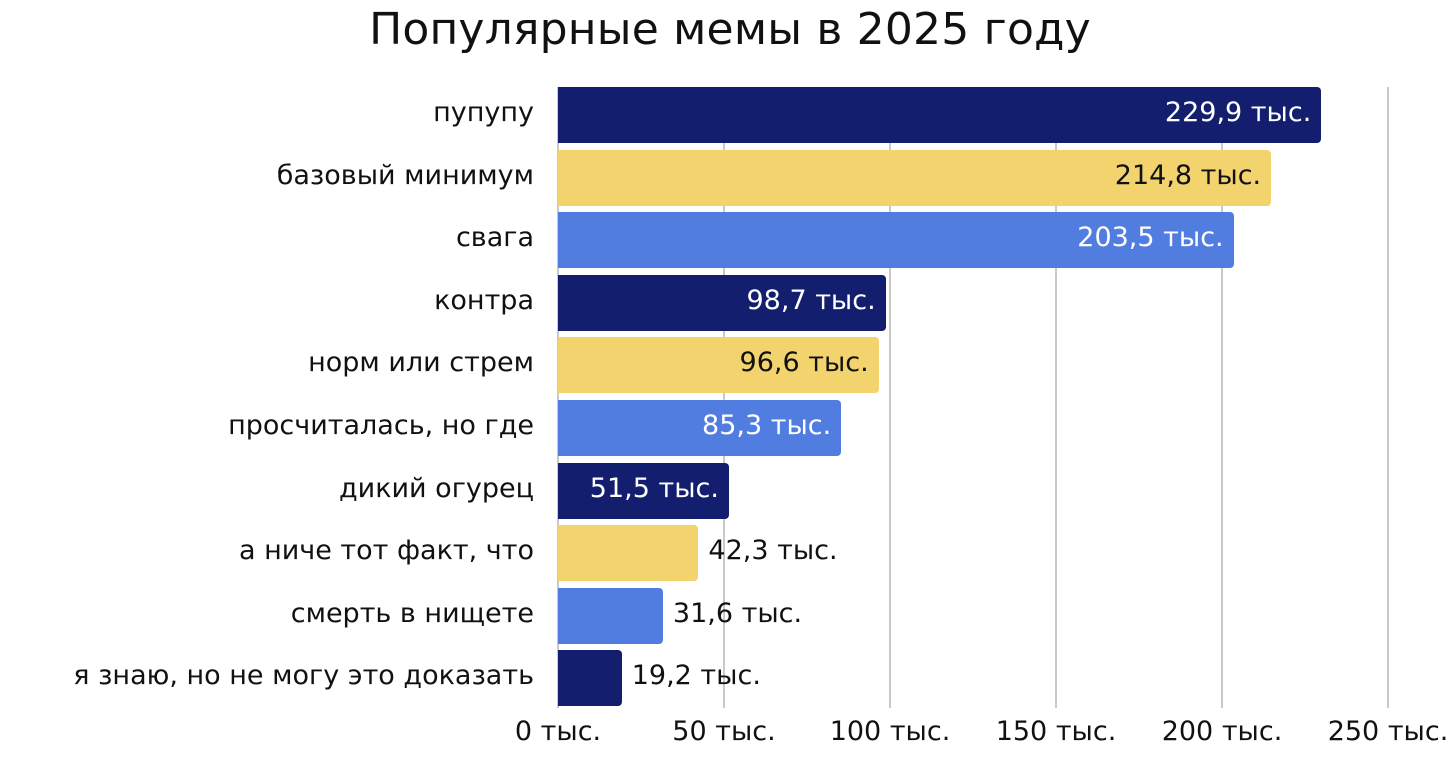 This screenshot has height=758, width=1456. I want to click on chart-title: Популярные мемы в 2025 году, so click(730, 29).